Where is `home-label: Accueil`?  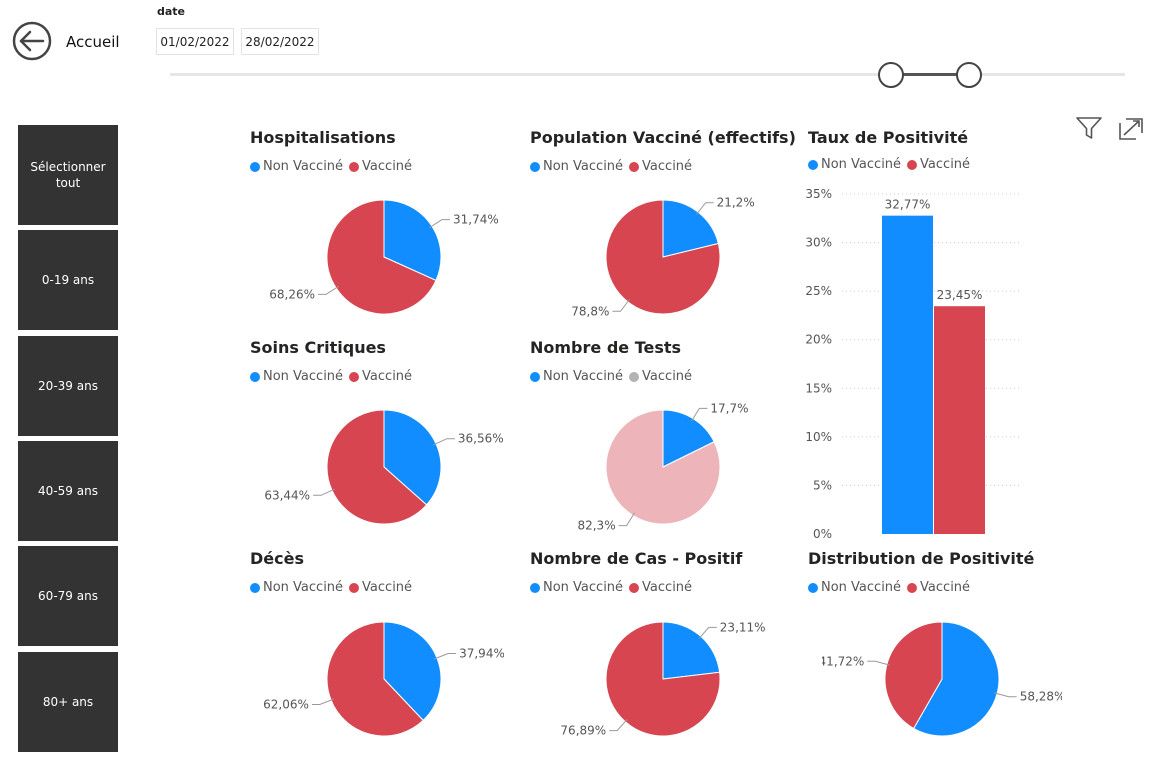
home-label: Accueil is located at coordinates (93, 42).